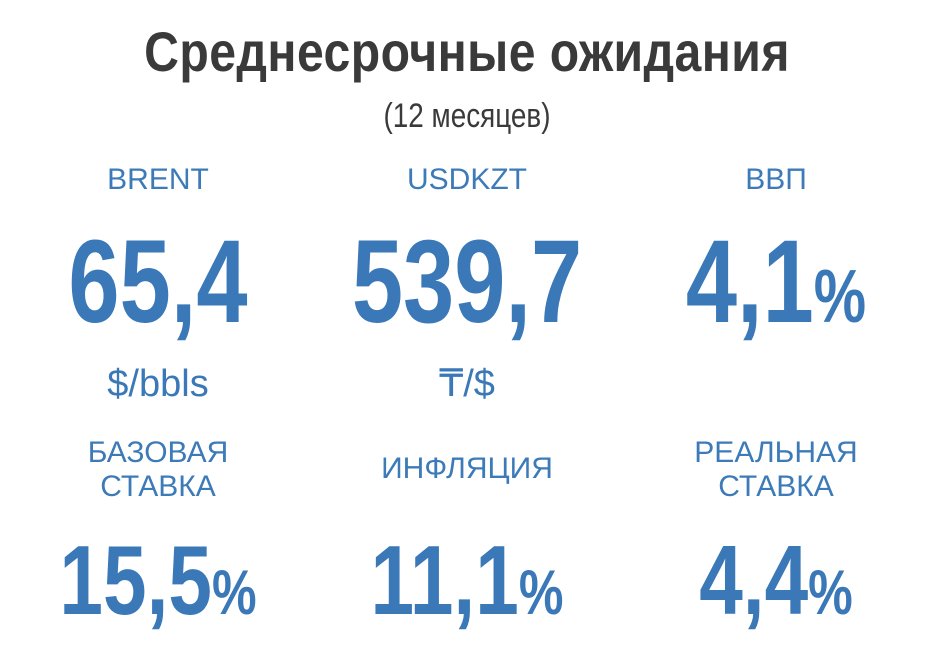 This screenshot has width=934, height=660. I want to click on kpi-value: 4,1%, so click(776, 289).